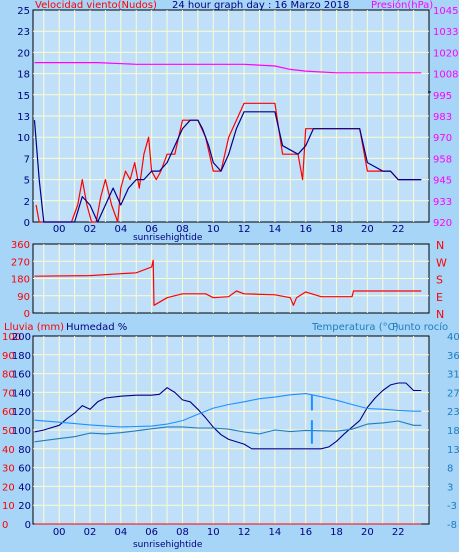  Describe the element at coordinates (8, 506) in the screenshot. I see `rain-y-tick-10: 10` at that location.